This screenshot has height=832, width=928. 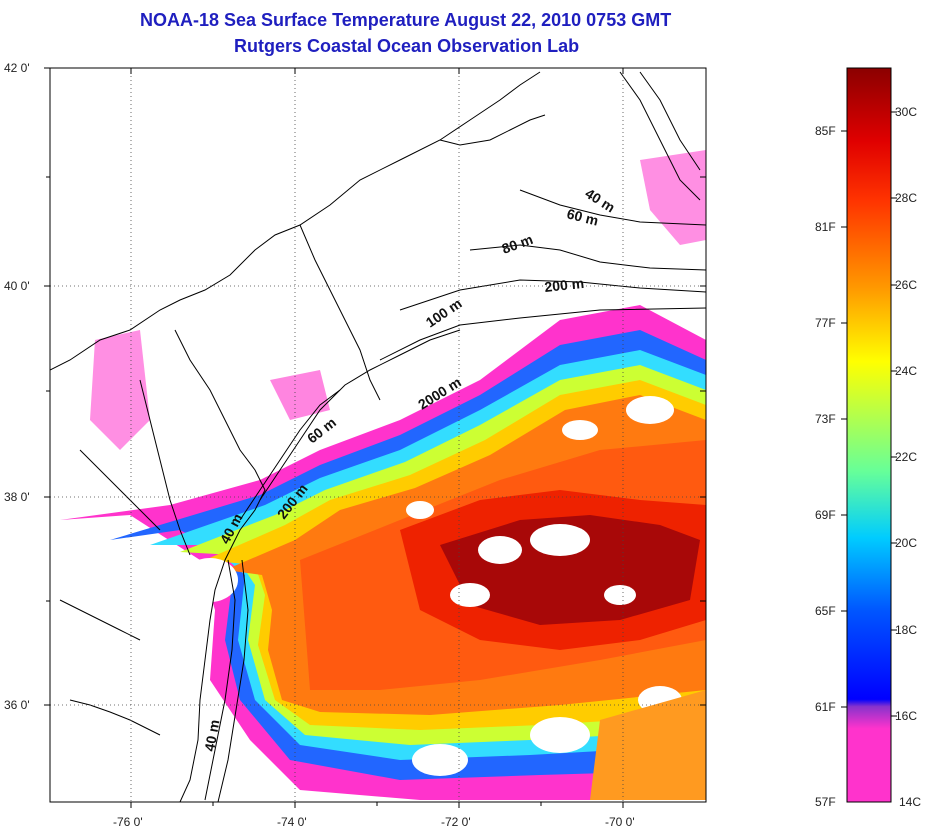 I want to click on colorbar-scale, so click(x=869, y=435).